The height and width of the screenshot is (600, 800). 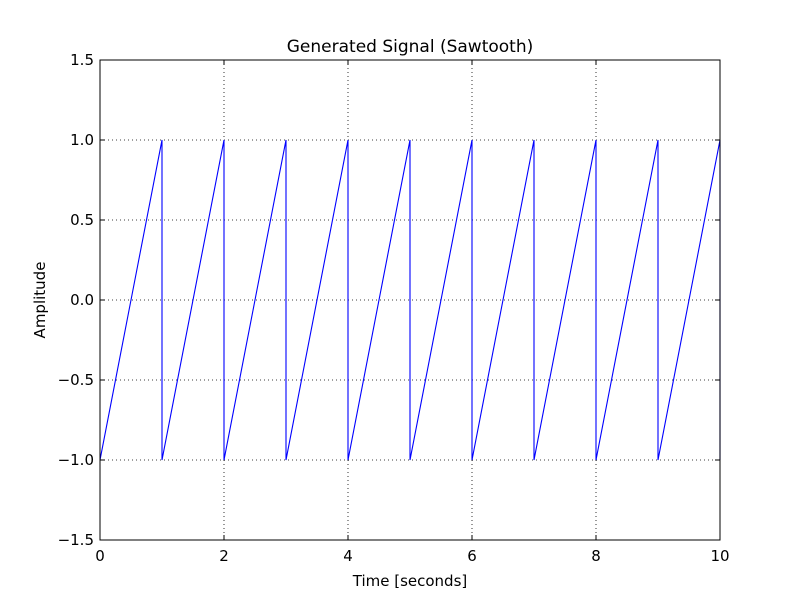 I want to click on x-axis-label: Time [seconds], so click(x=410, y=581).